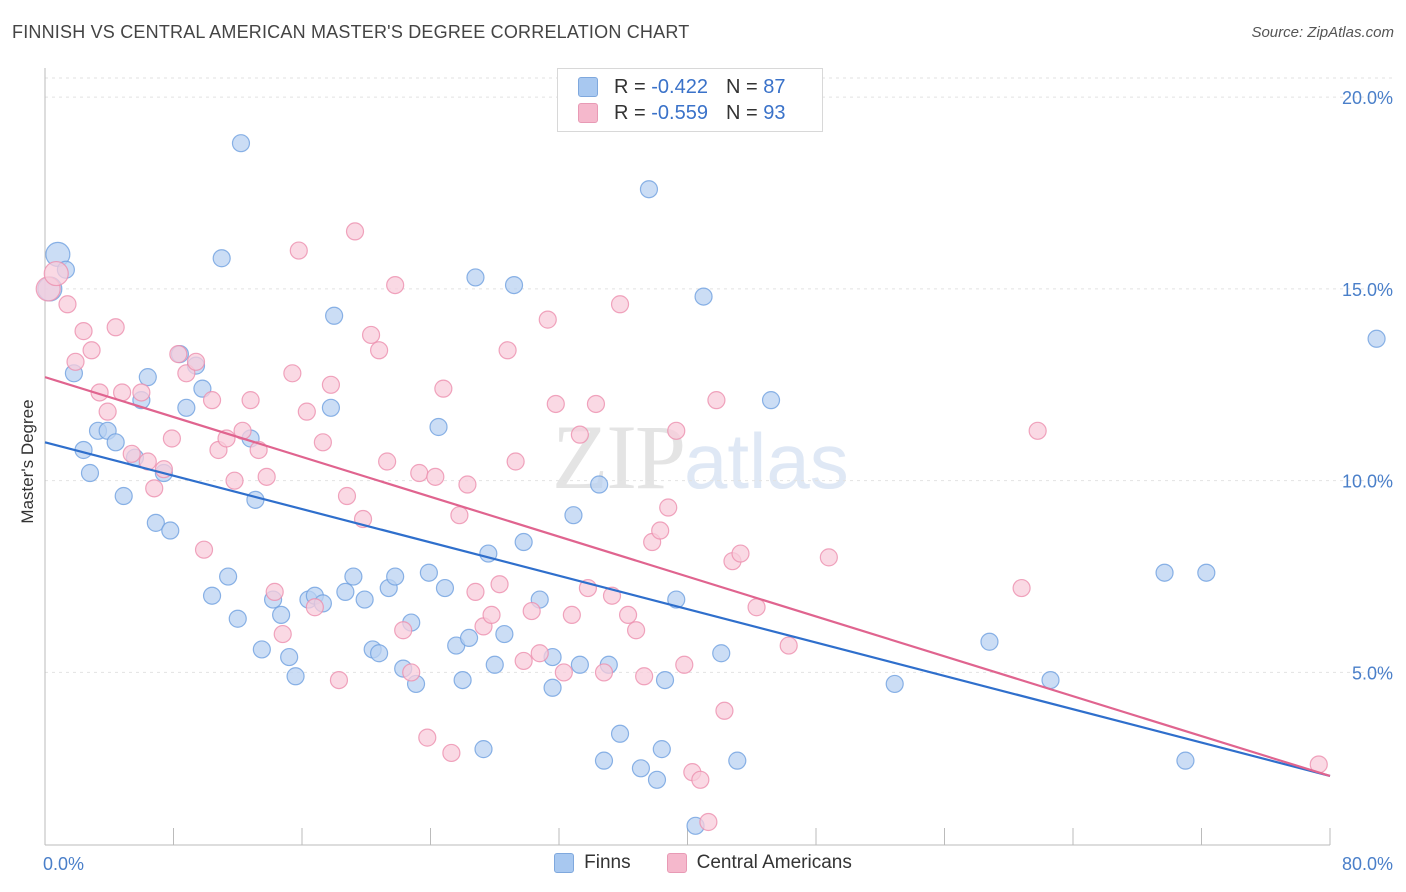  What do you see at coordinates (1367, 482) in the screenshot?
I see `y-tick-label: 10.0%` at bounding box center [1367, 482].